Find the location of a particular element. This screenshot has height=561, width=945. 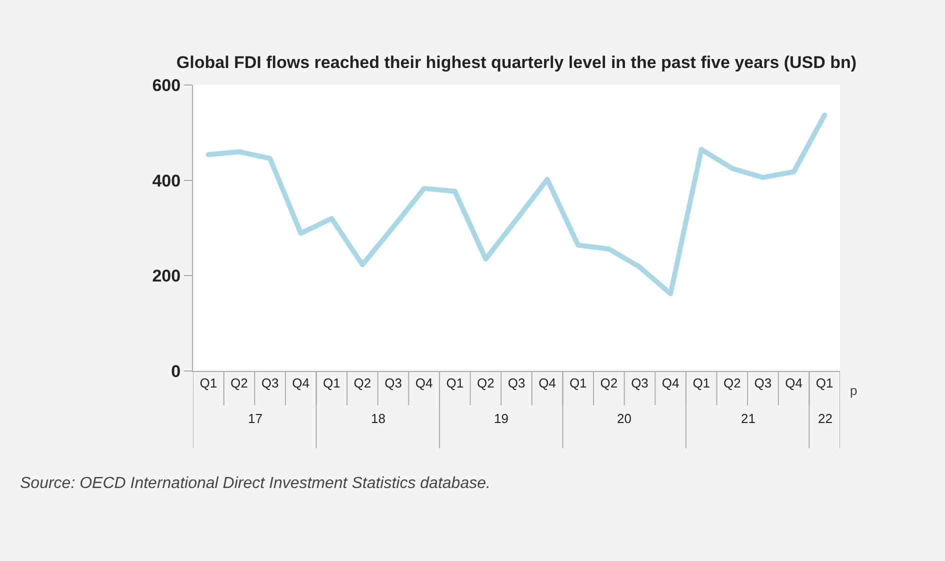

text: 22 is located at coordinates (825, 418).